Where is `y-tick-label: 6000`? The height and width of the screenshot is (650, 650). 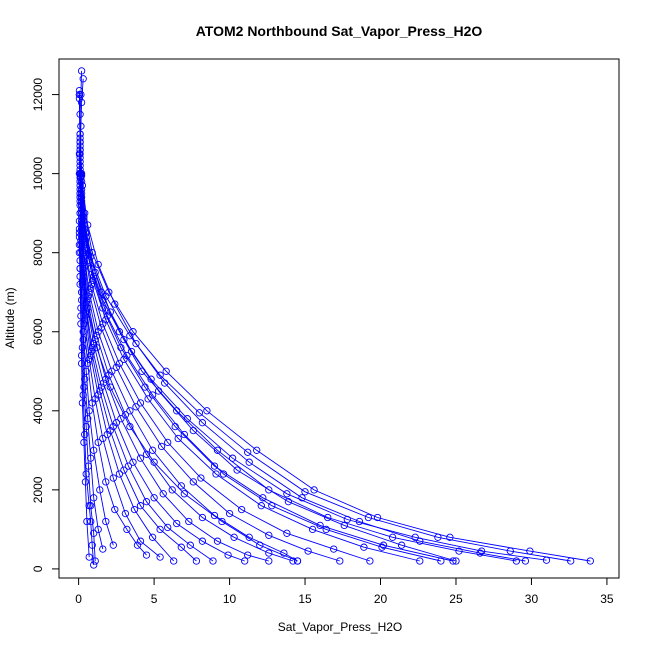
y-tick-label: 6000 is located at coordinates (38, 331).